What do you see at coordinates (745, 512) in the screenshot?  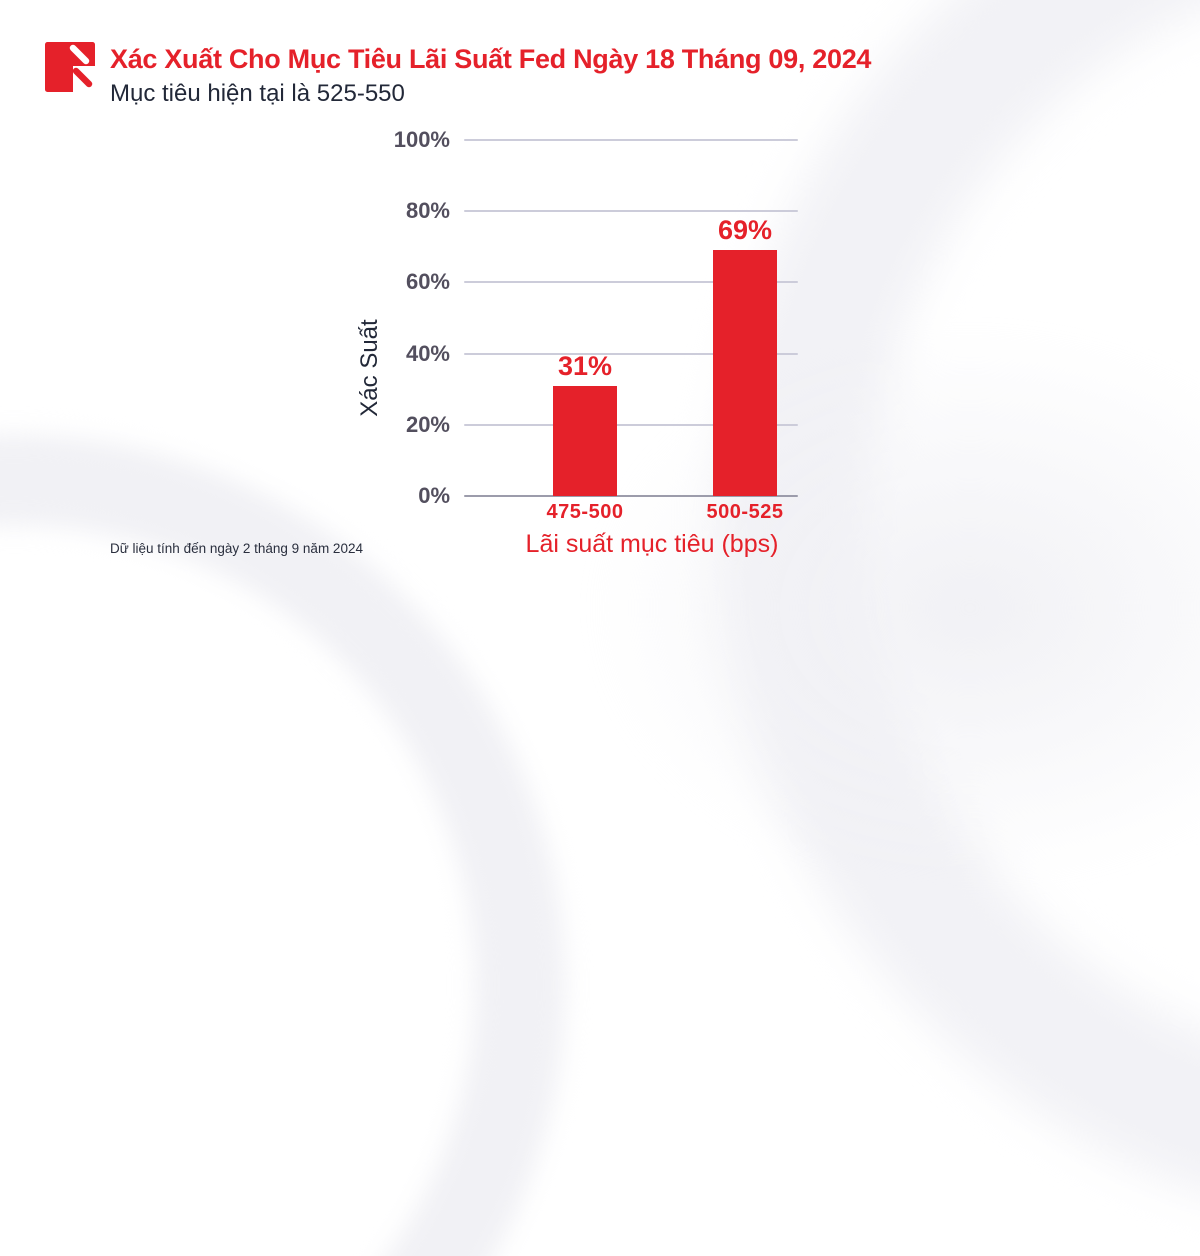 I see `bar-category-label: 500-525` at bounding box center [745, 512].